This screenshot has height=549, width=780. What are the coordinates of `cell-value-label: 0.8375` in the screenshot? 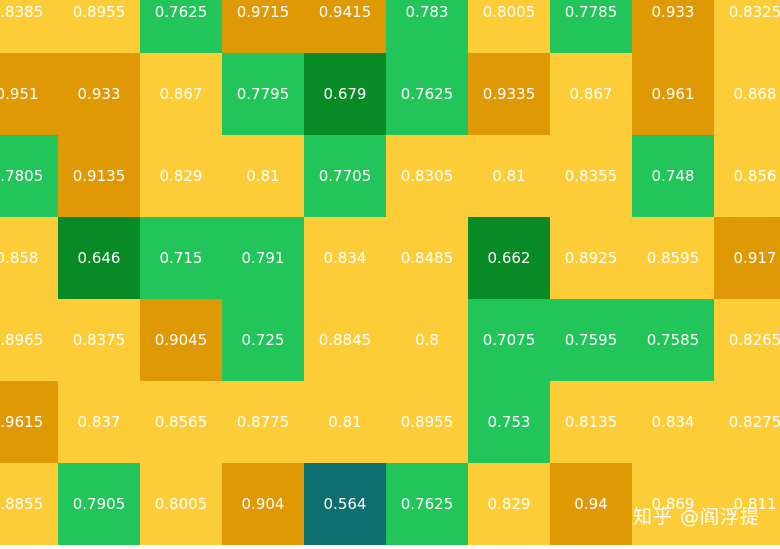 It's located at (99, 340).